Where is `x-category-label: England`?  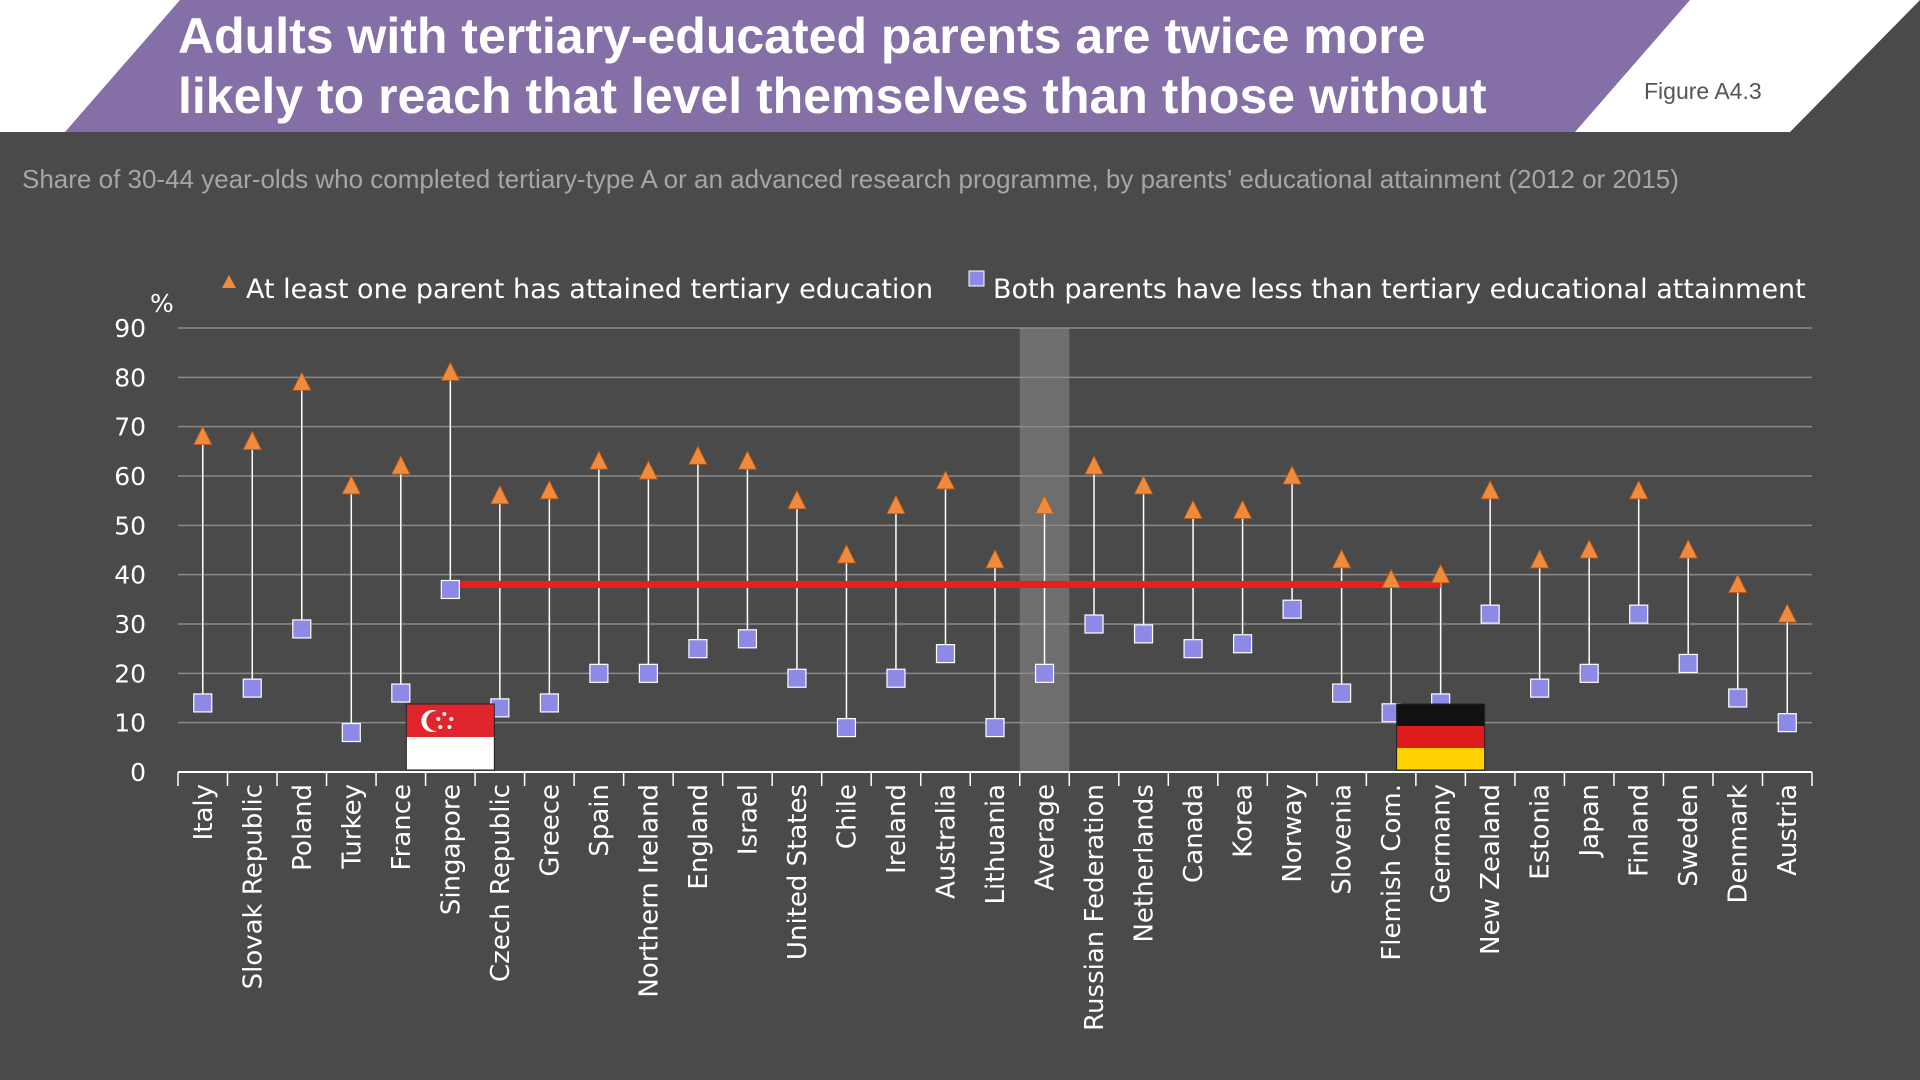
x-category-label: England is located at coordinates (699, 837).